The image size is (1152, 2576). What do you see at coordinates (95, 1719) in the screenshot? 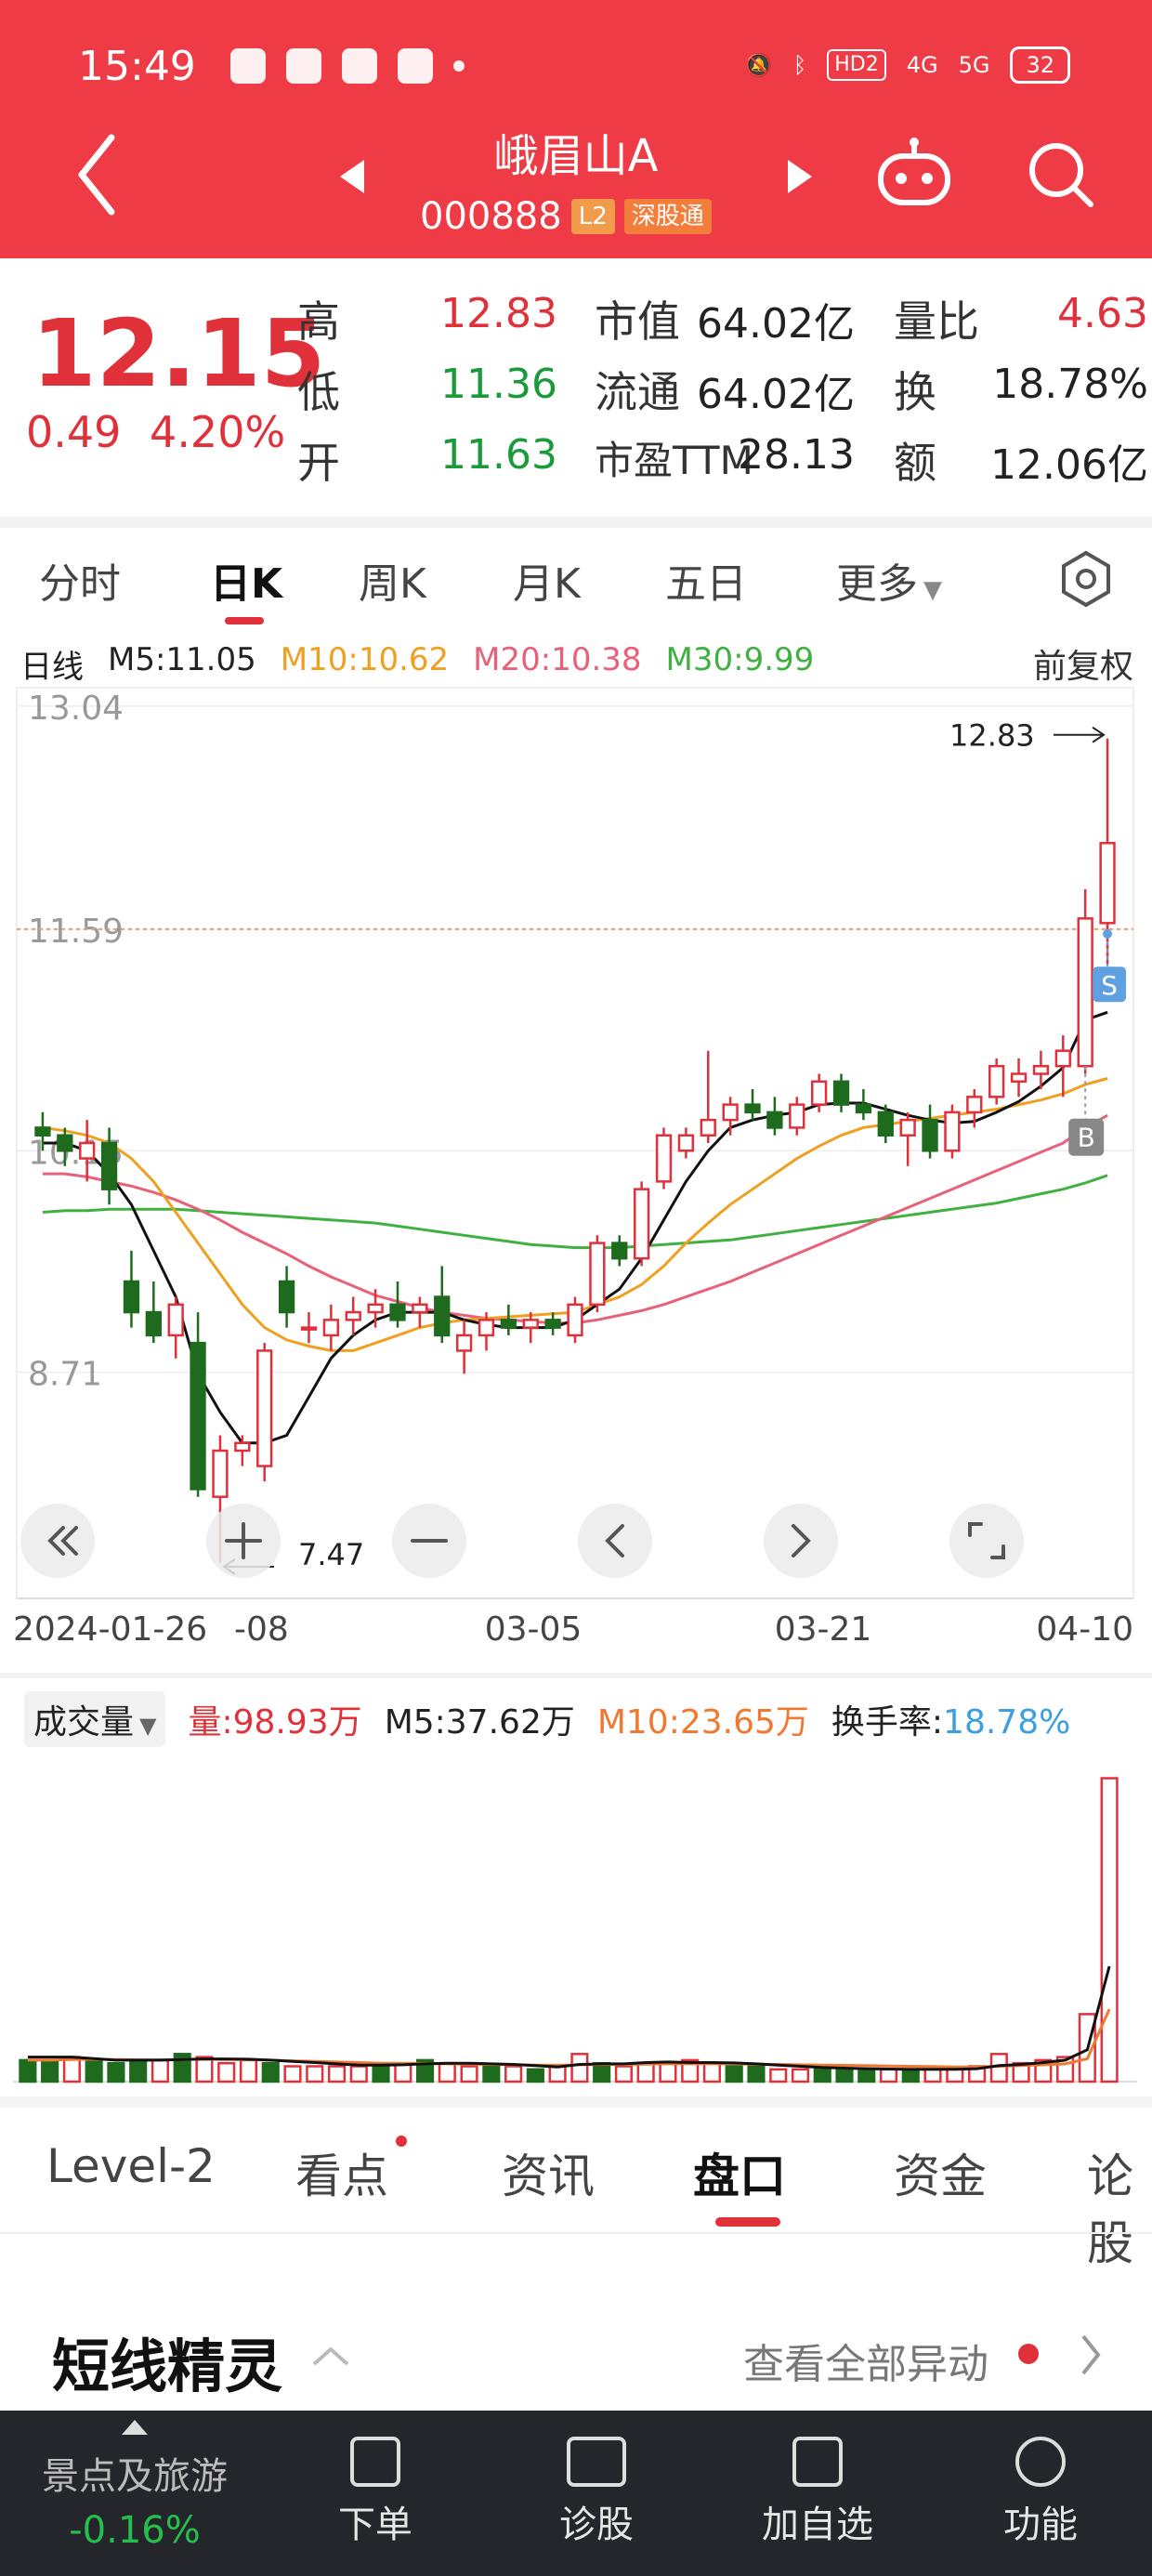
I see `indicator-selector: 成交量 ▼` at bounding box center [95, 1719].